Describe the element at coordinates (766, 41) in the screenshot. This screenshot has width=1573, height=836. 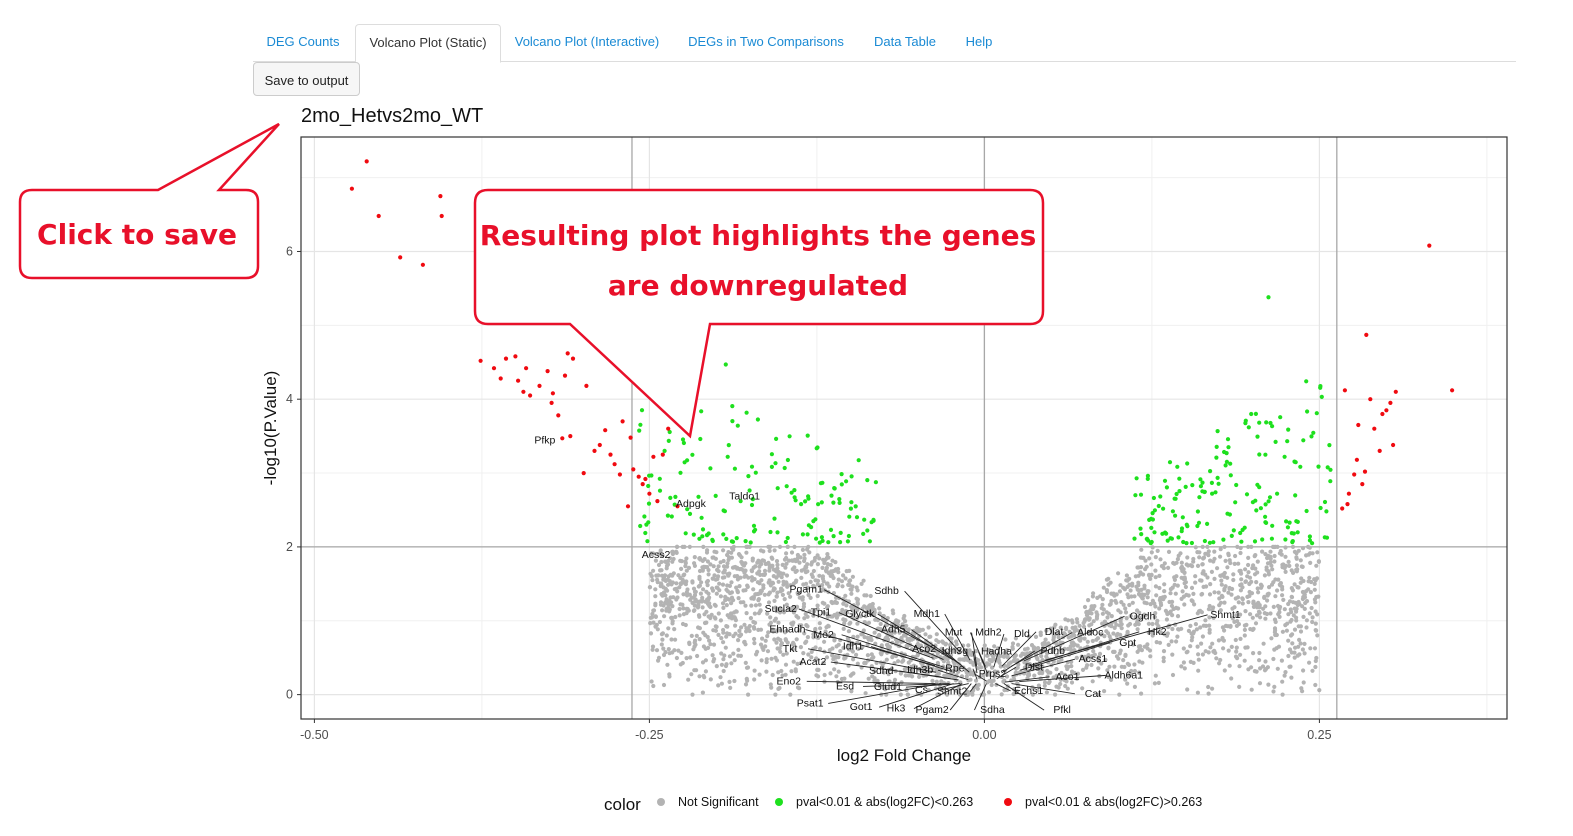
I see `tab-degs-two-comparisons: DEGs in Two Comparisons` at that location.